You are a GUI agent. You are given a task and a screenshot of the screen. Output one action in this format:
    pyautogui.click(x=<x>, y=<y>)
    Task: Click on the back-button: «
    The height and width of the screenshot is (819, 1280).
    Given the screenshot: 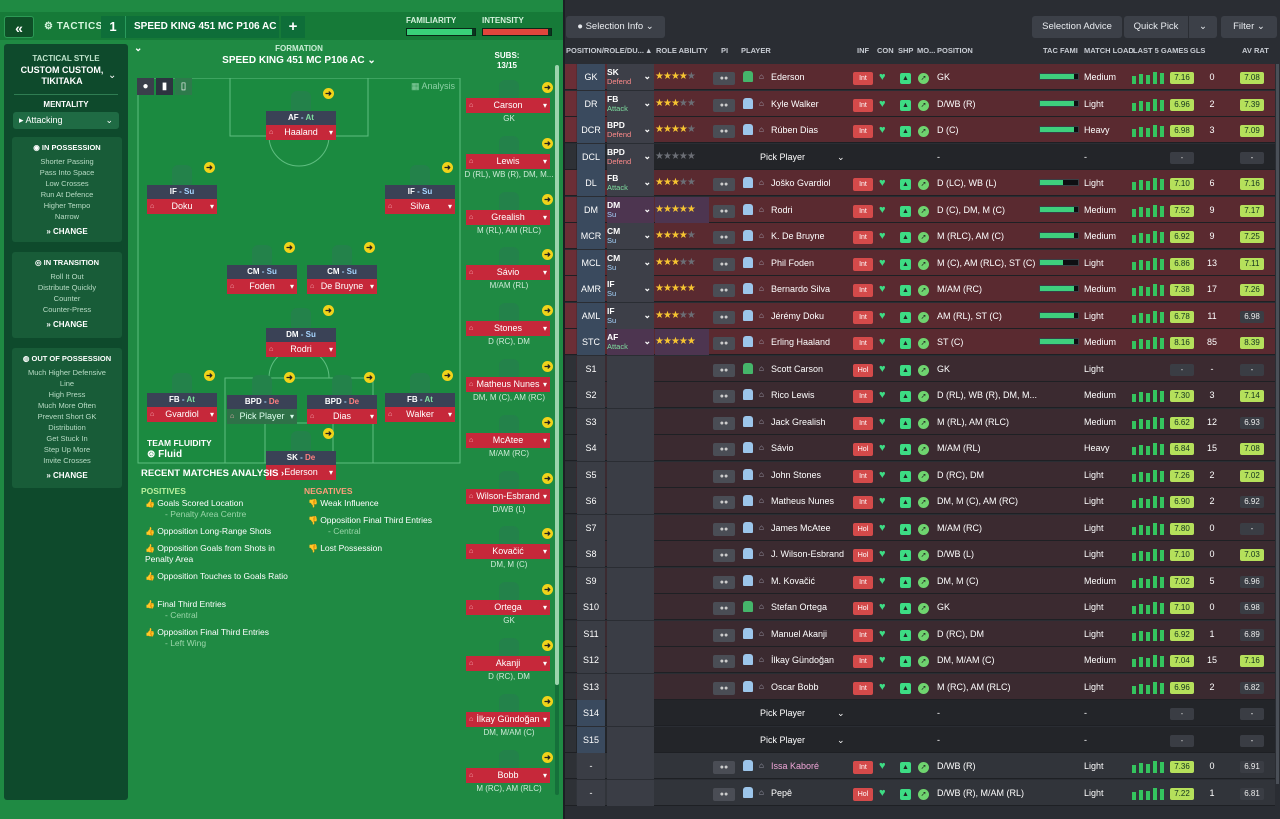 What is the action you would take?
    pyautogui.click(x=19, y=27)
    